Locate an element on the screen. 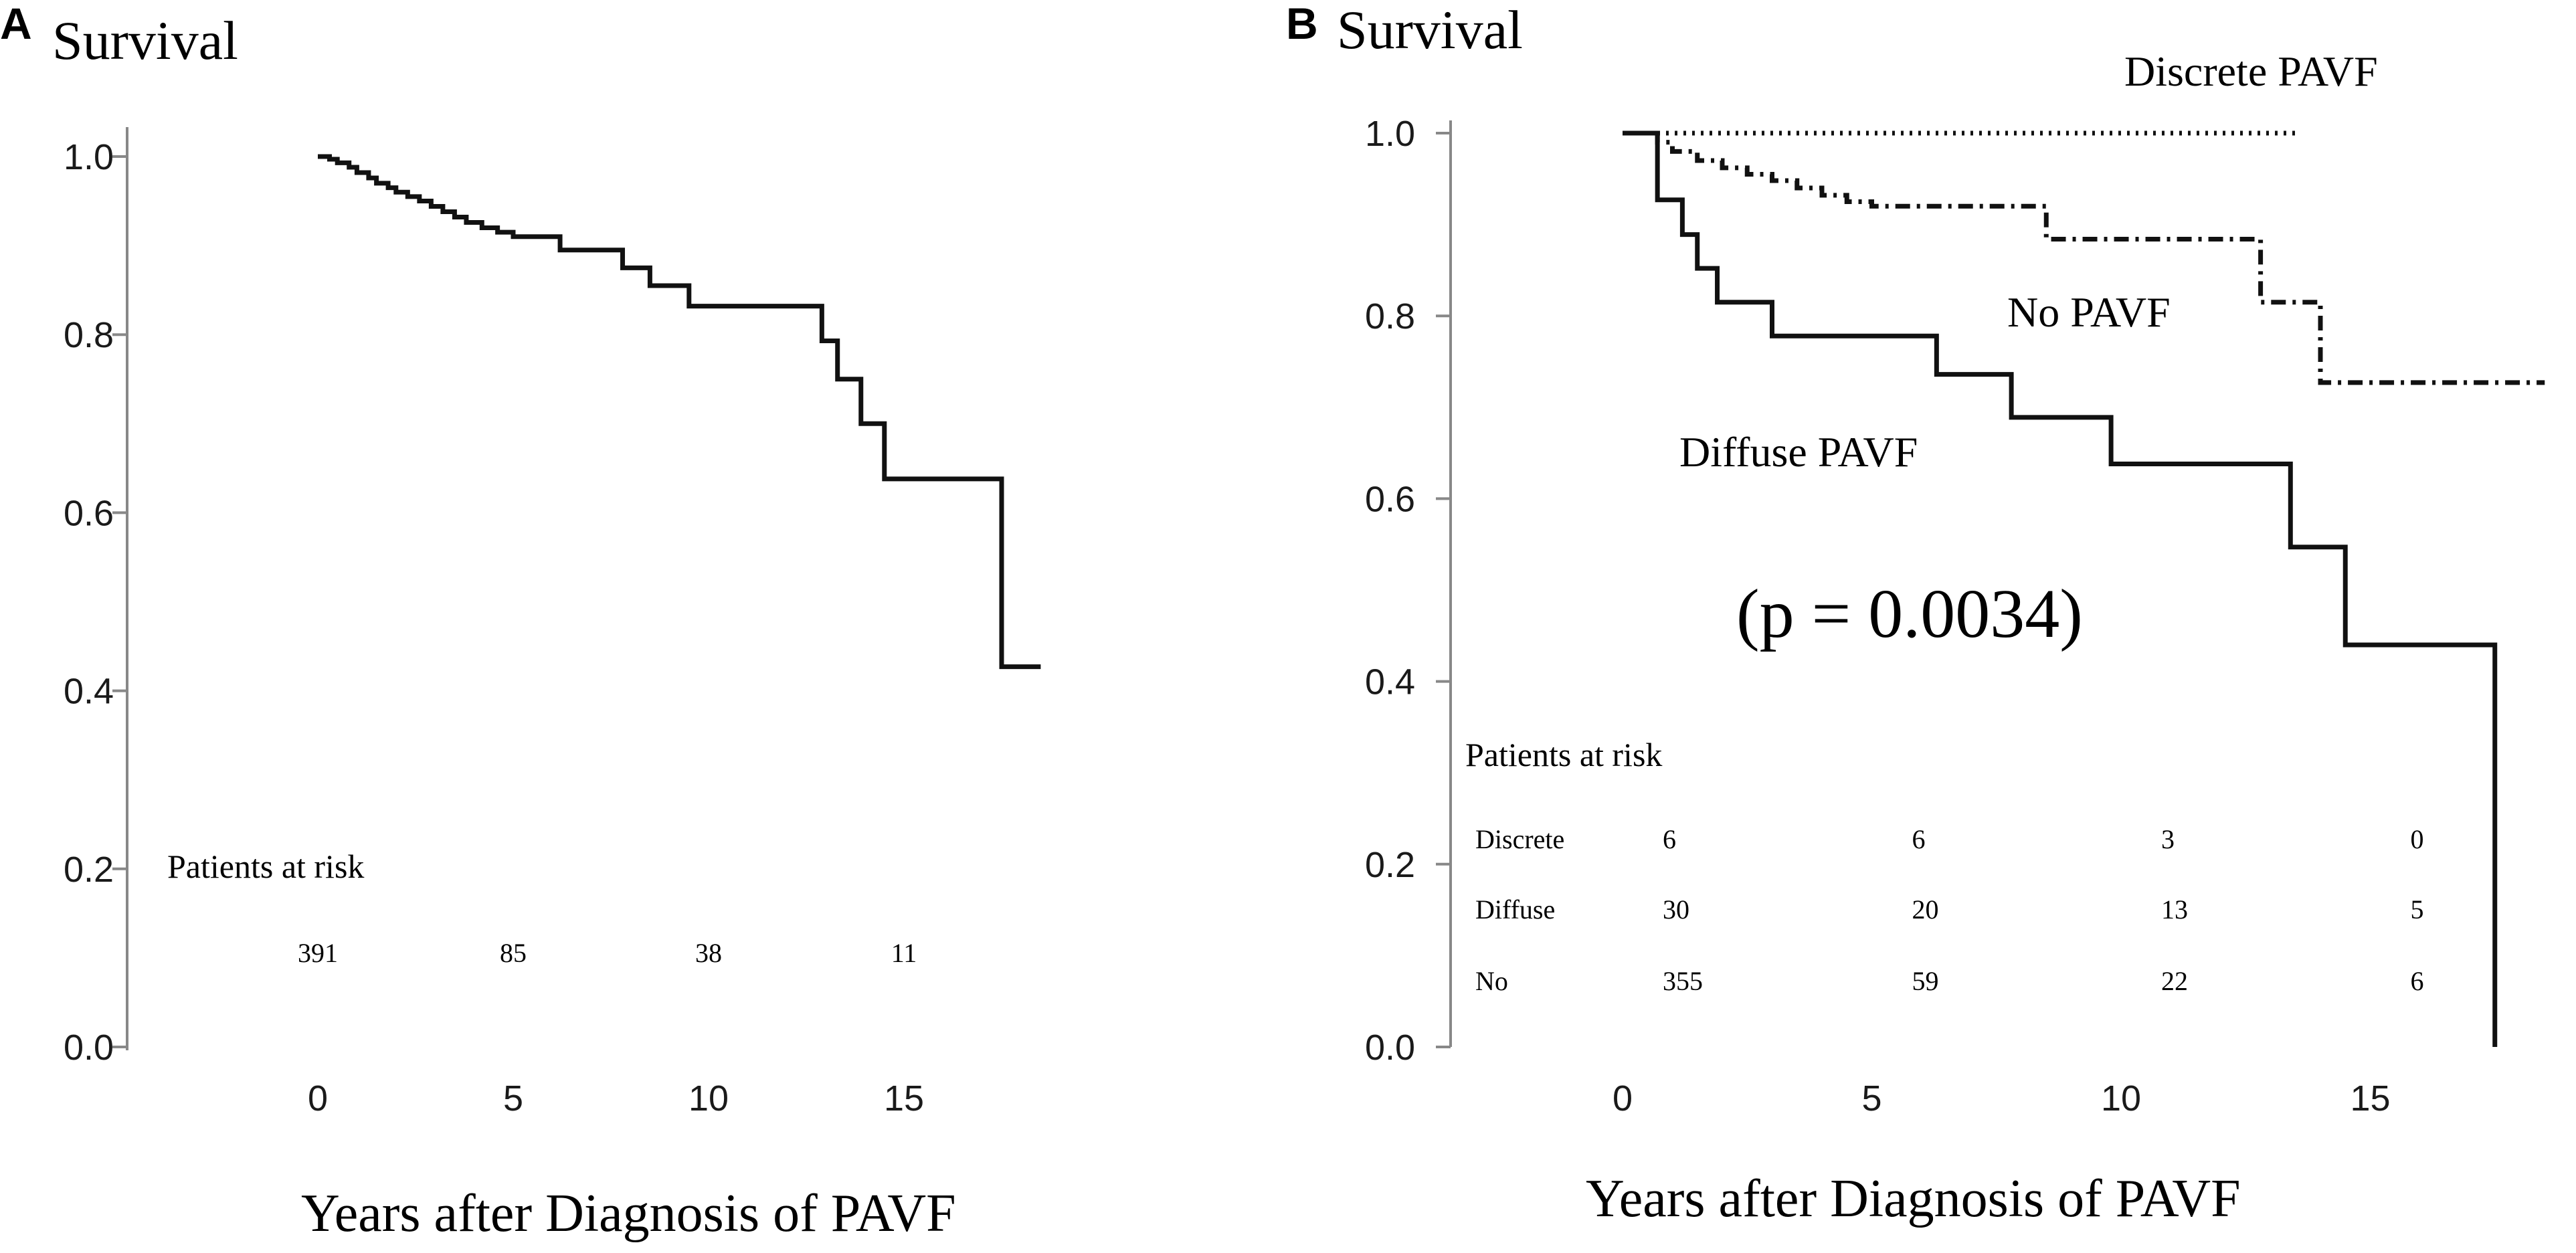  risk-value: 30 is located at coordinates (1676, 909).